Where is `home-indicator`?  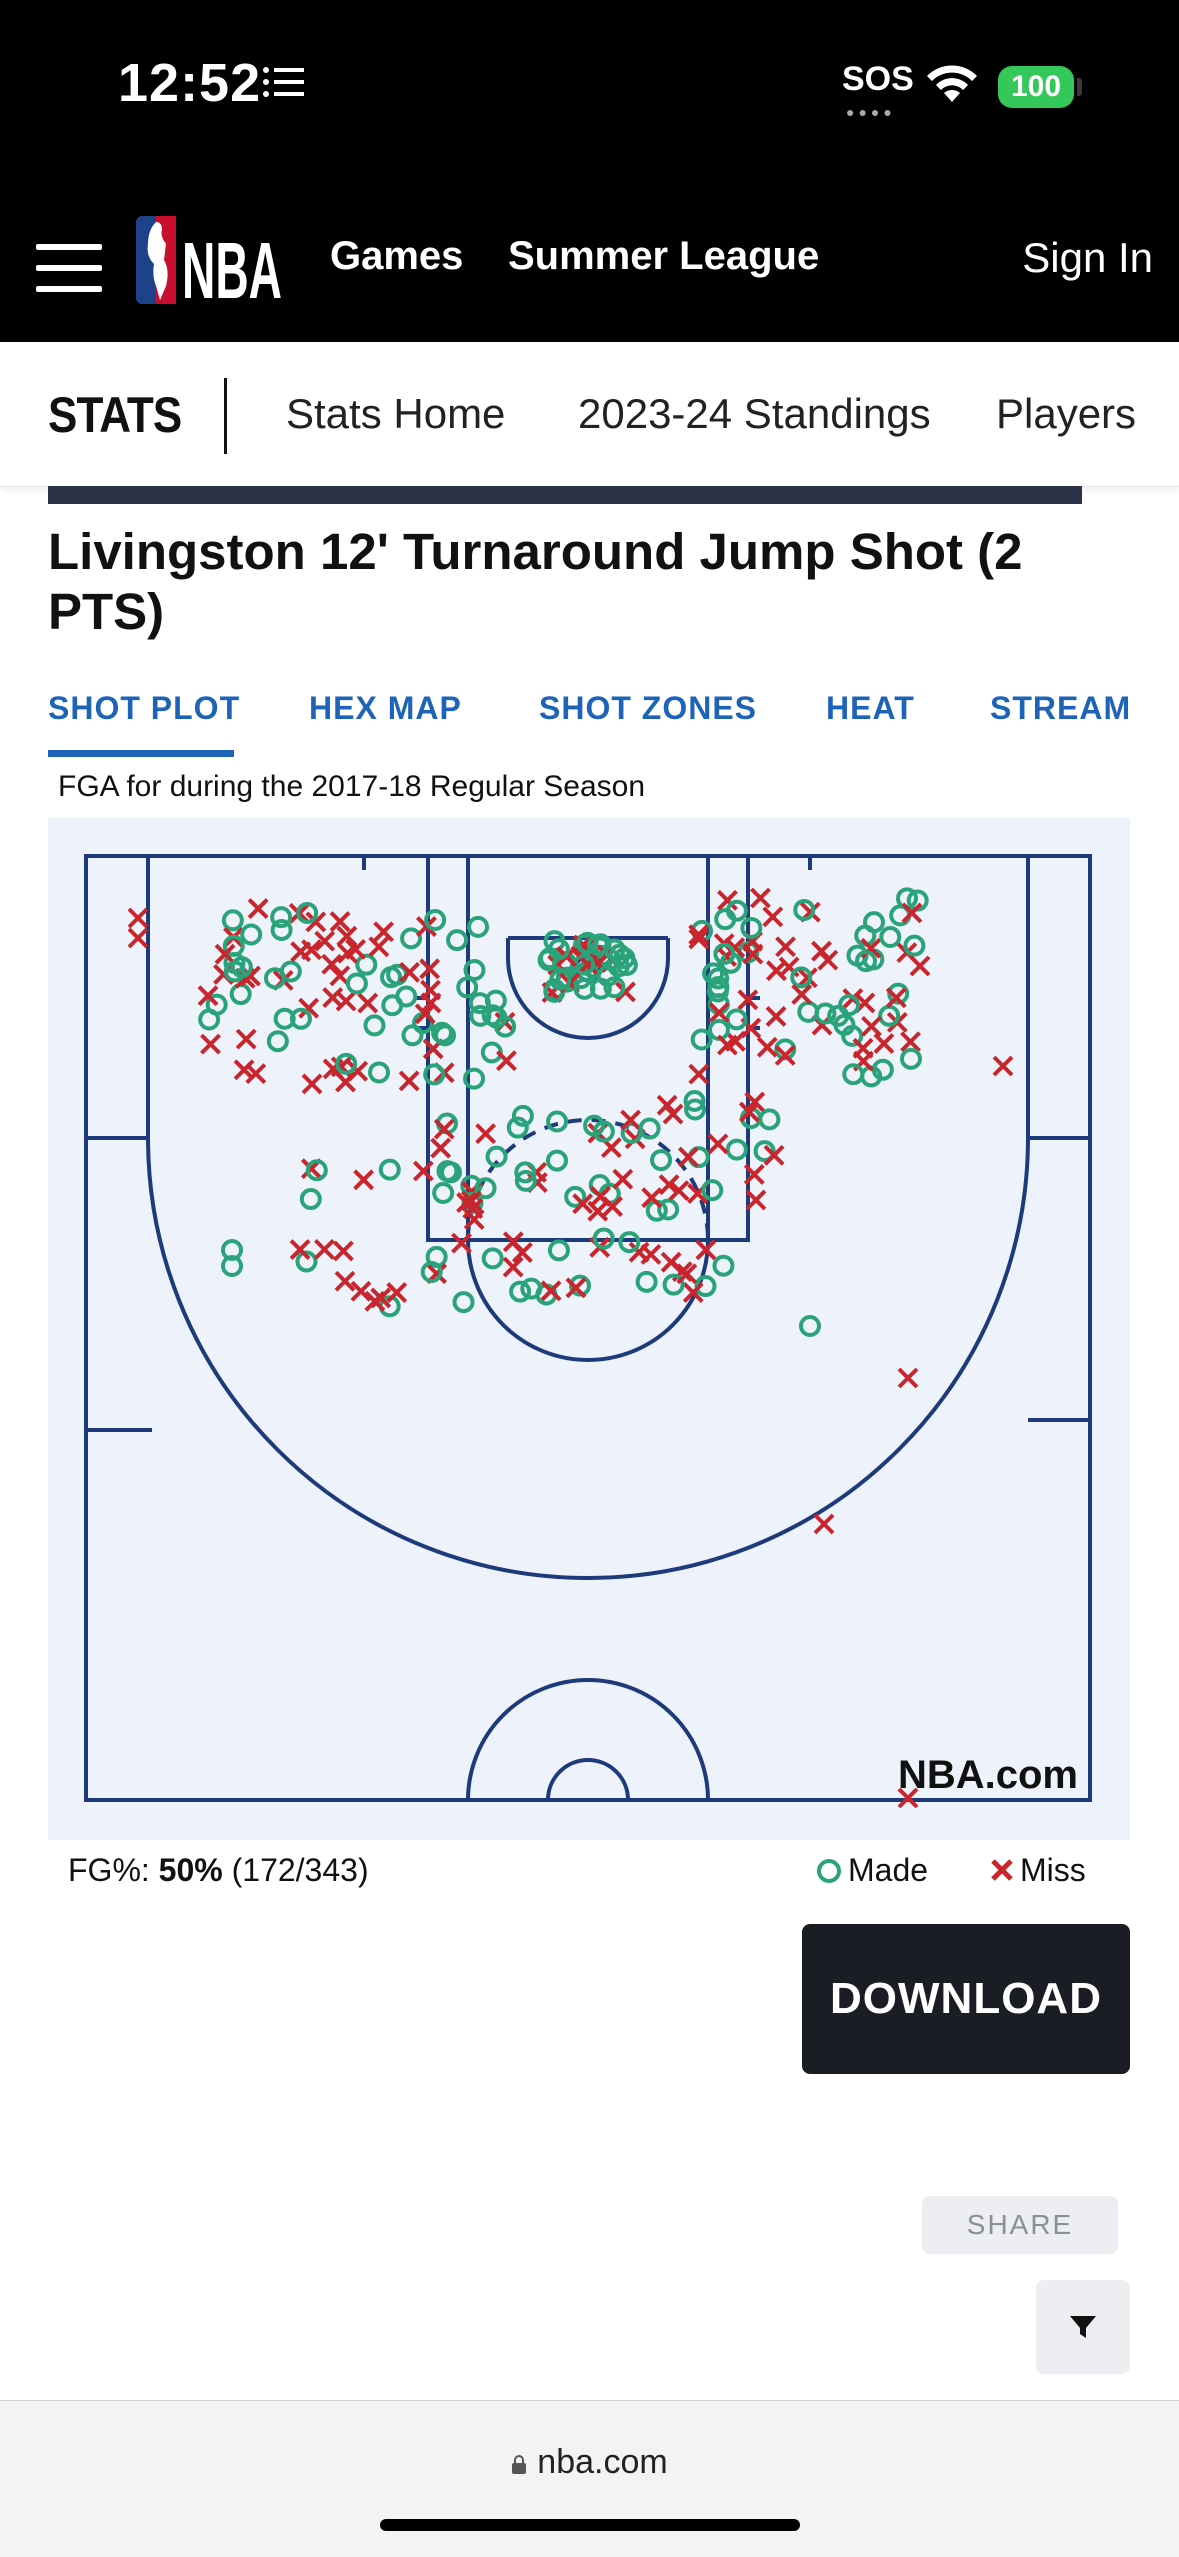 home-indicator is located at coordinates (590, 2525).